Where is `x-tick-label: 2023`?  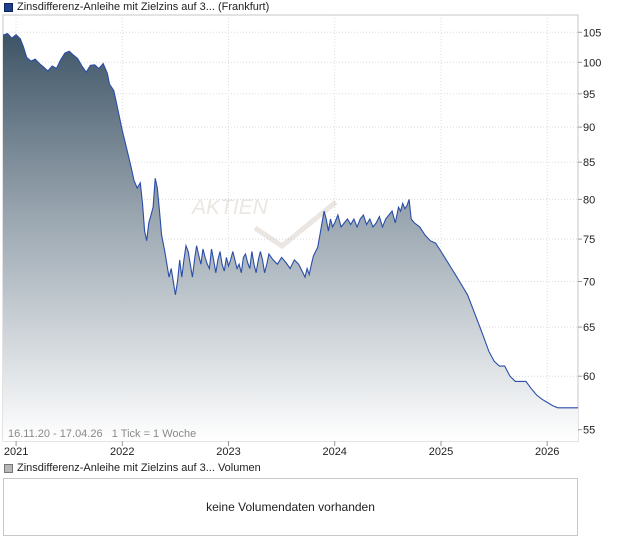
x-tick-label: 2023 is located at coordinates (228, 452).